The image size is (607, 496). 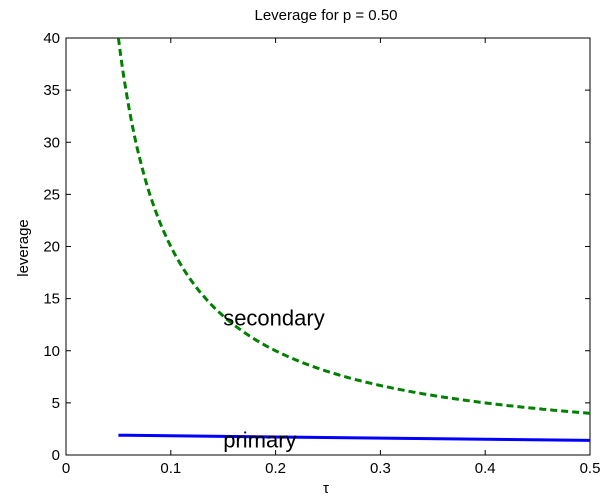 What do you see at coordinates (325, 15) in the screenshot?
I see `chart-title: Leverage for p = 0.50` at bounding box center [325, 15].